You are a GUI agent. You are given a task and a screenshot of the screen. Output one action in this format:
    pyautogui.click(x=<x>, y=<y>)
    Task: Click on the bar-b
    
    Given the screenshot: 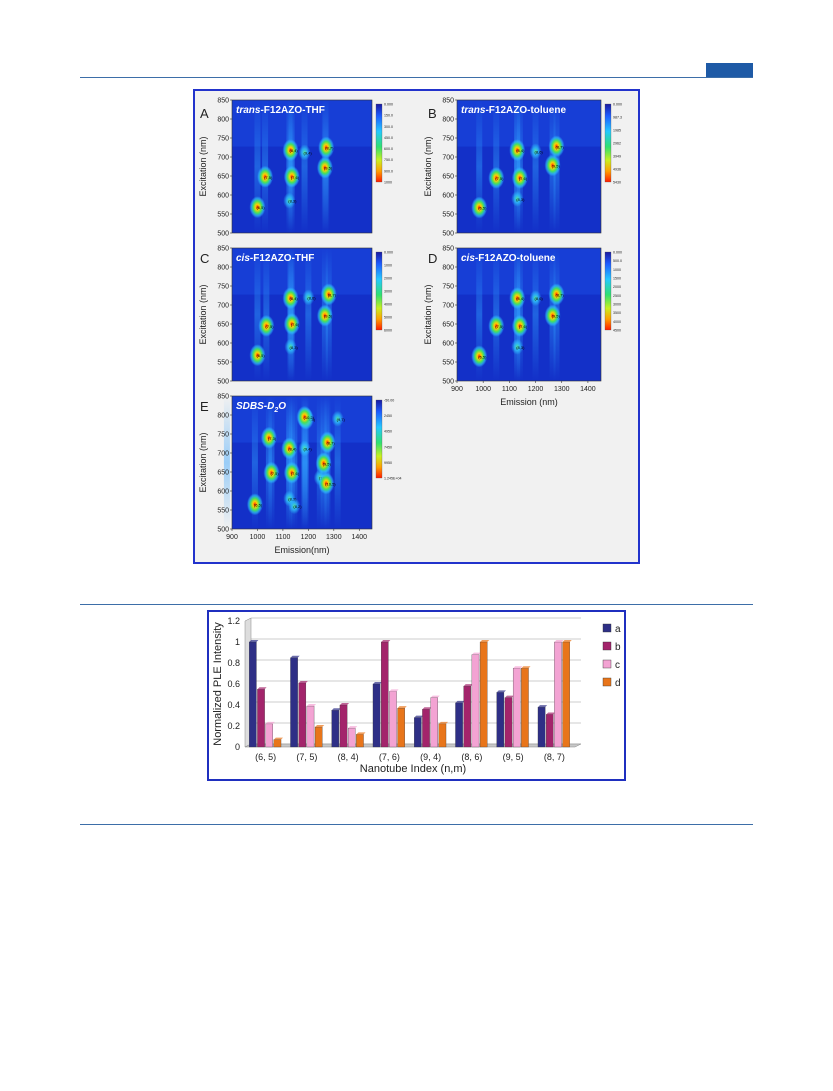 What is the action you would take?
    pyautogui.click(x=343, y=726)
    